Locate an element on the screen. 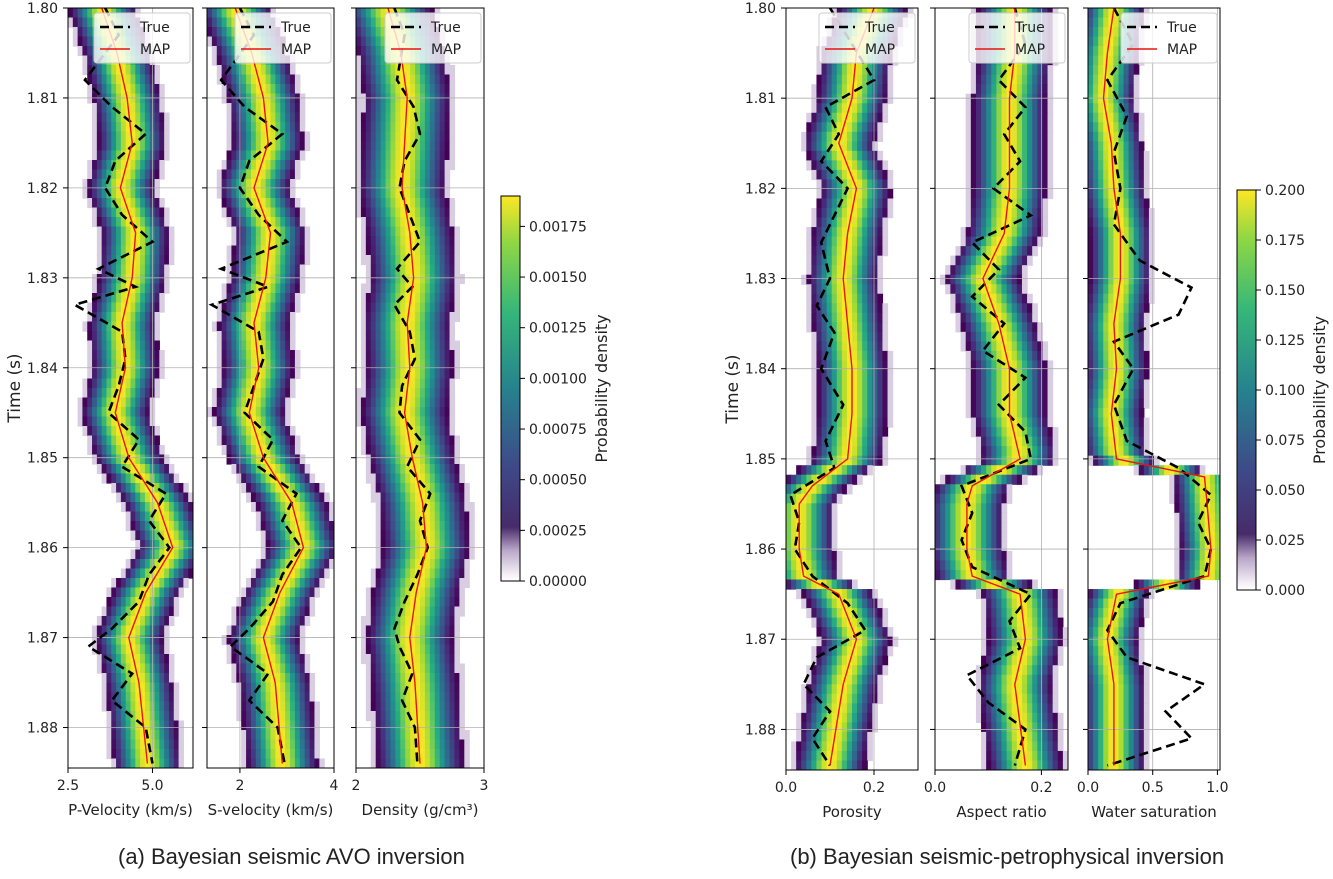 The height and width of the screenshot is (879, 1333). colorbar-tick-label: 0.00175 is located at coordinates (558, 227).